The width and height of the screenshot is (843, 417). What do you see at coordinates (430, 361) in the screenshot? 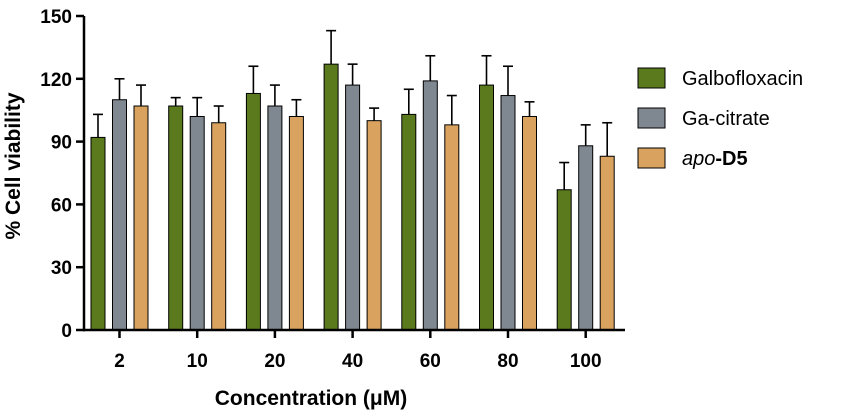
I see `x-tick-label: 60` at bounding box center [430, 361].